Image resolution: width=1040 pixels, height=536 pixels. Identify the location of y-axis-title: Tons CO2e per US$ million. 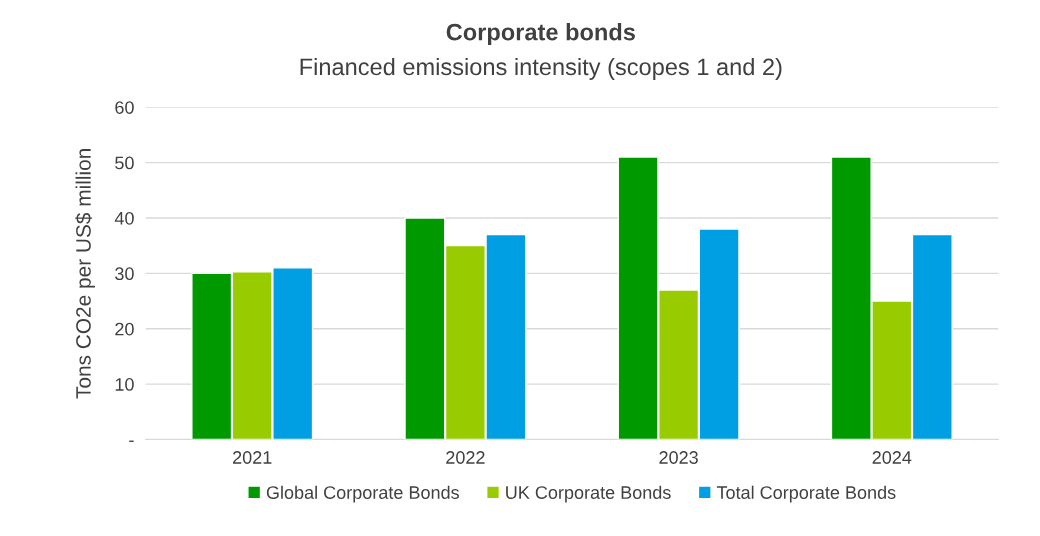
(85, 274).